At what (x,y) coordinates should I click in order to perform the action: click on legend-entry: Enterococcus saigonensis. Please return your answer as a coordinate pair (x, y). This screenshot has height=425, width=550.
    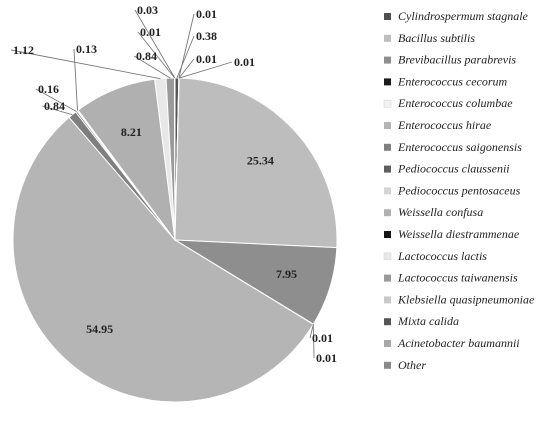
    Looking at the image, I should click on (459, 147).